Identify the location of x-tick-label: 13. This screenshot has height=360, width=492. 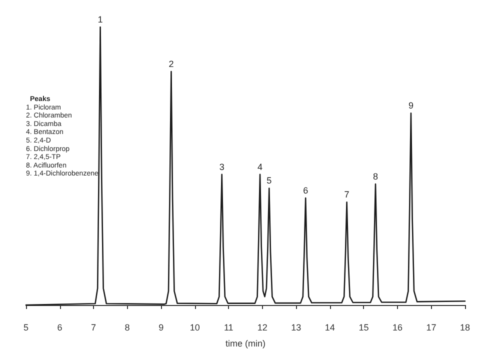
(296, 327).